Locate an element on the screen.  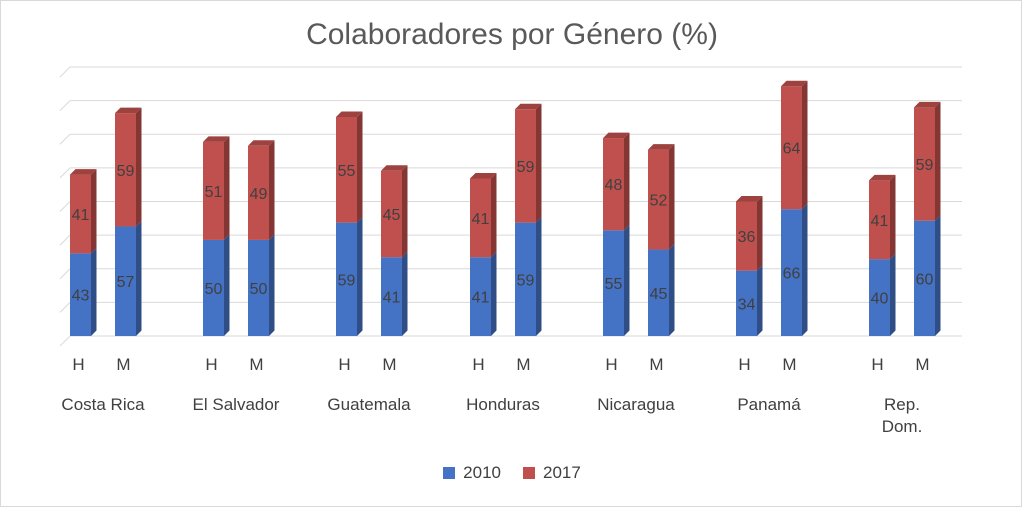
bar-2017-guatemala-H-top is located at coordinates (349, 114).